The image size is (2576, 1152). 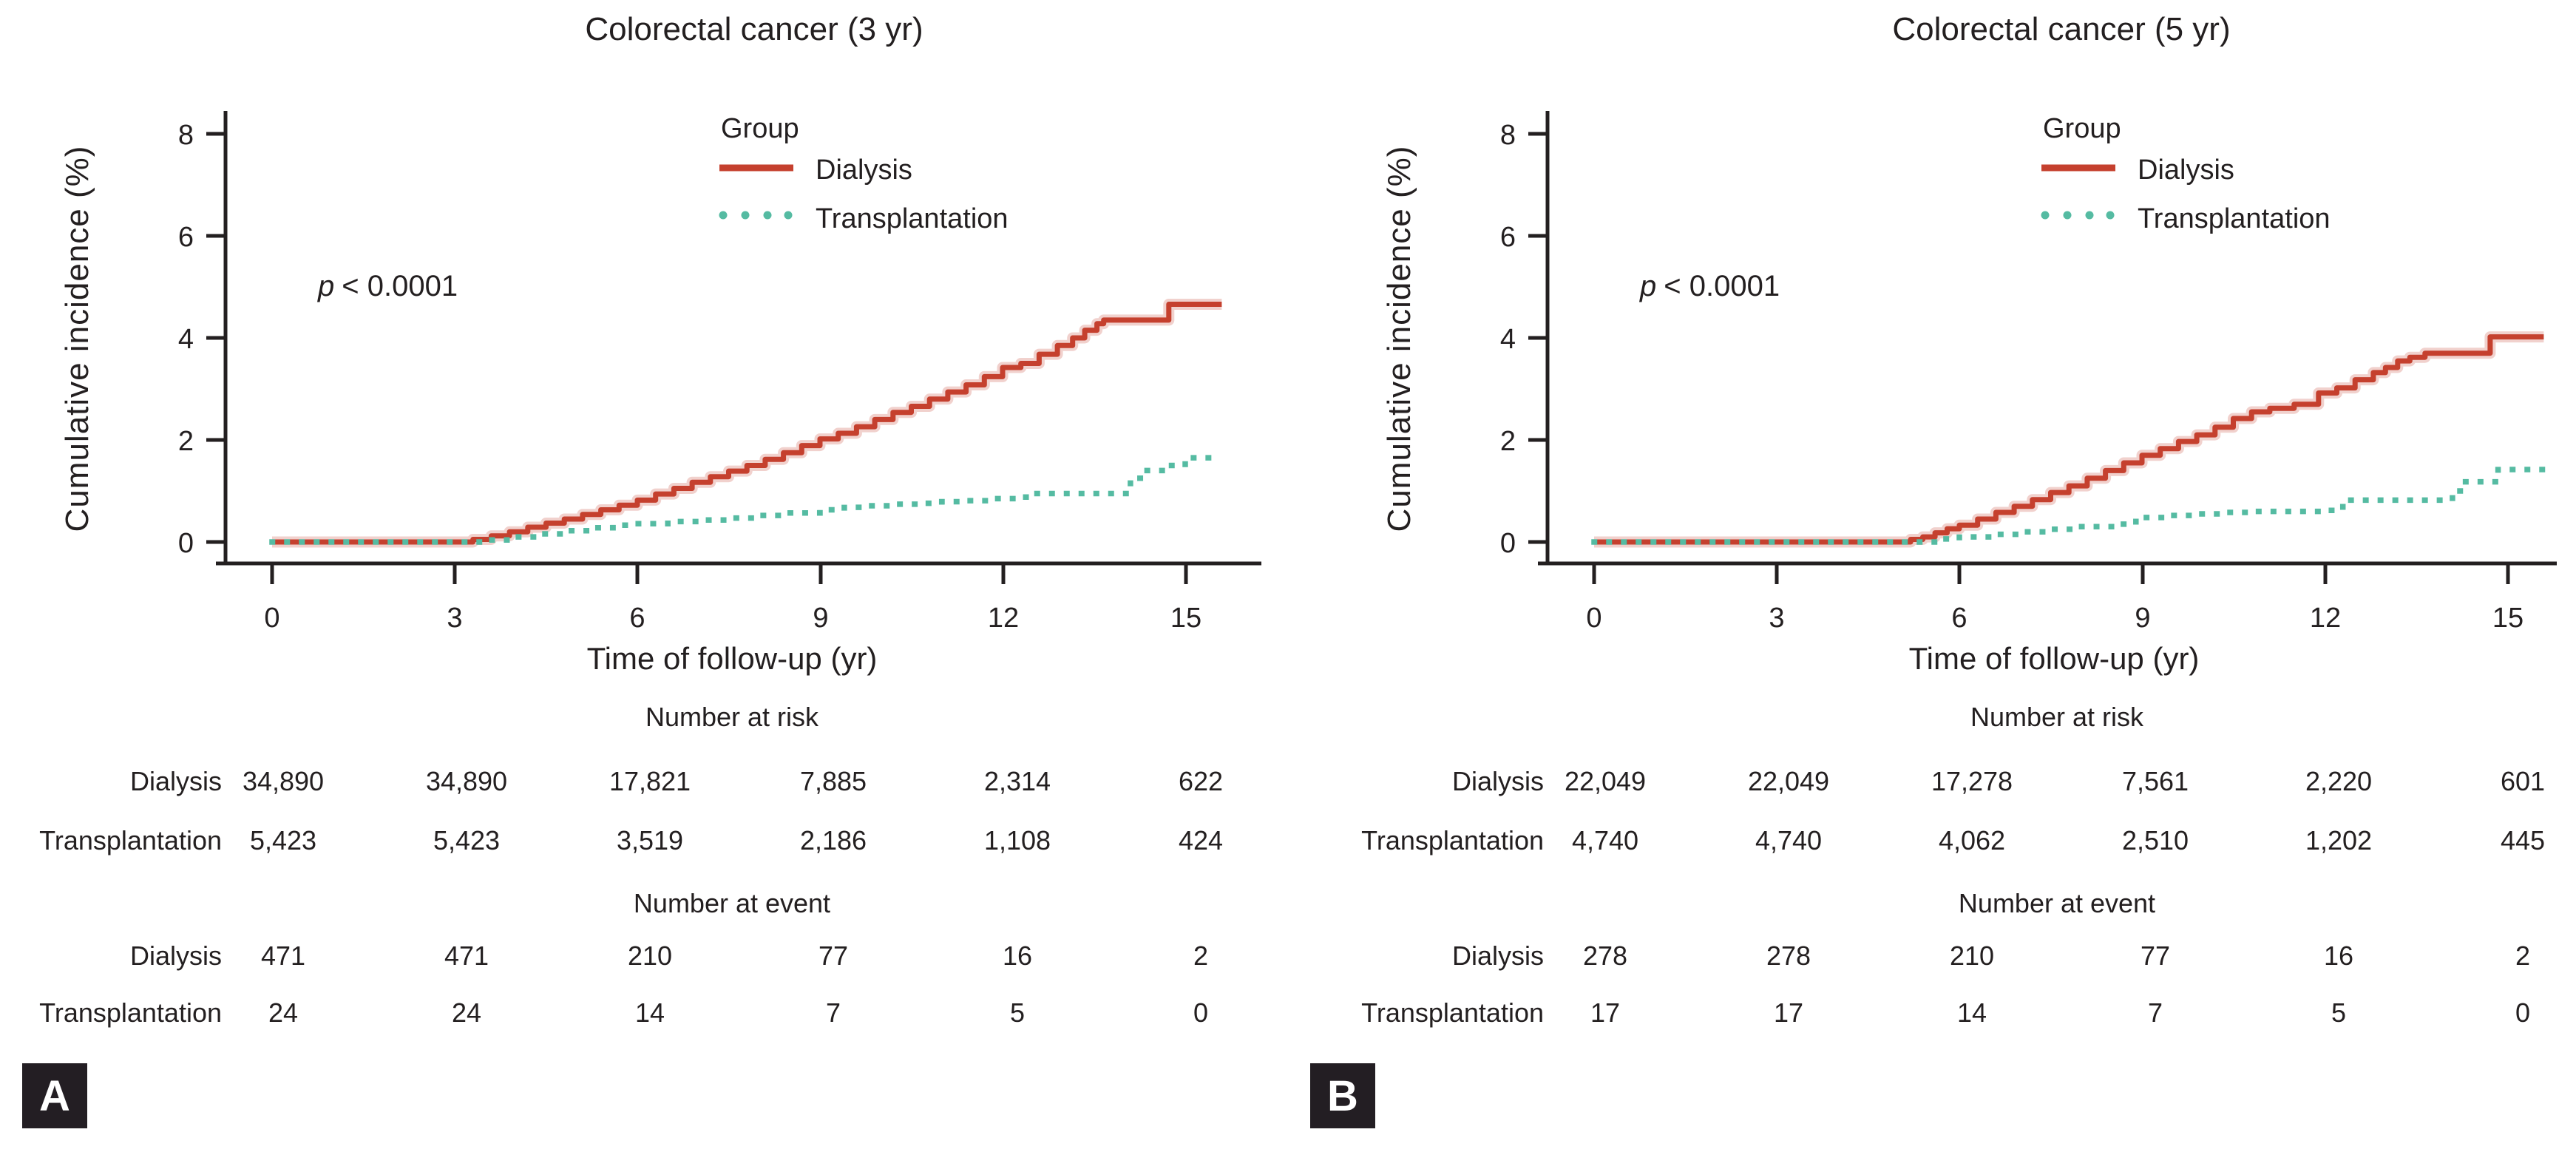 I want to click on table-cell: 34,890, so click(x=283, y=781).